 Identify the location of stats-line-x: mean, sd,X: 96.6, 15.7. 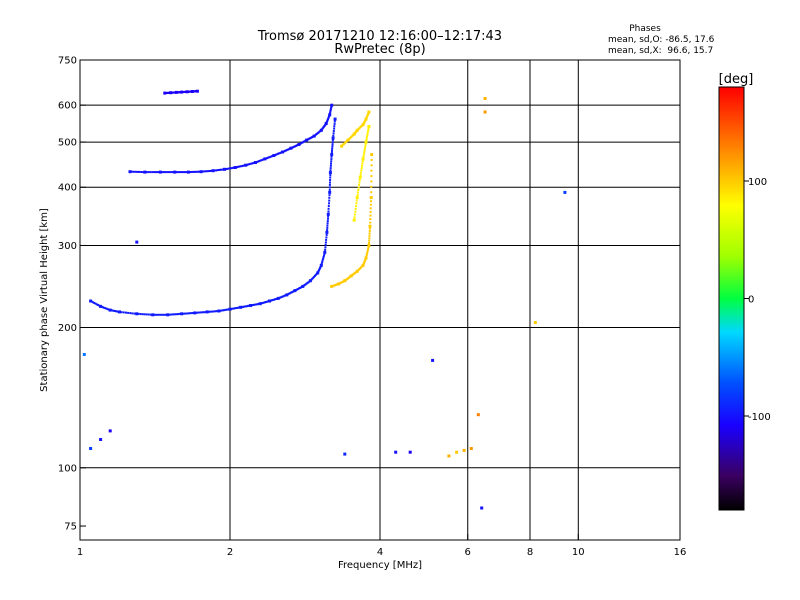
(660, 51).